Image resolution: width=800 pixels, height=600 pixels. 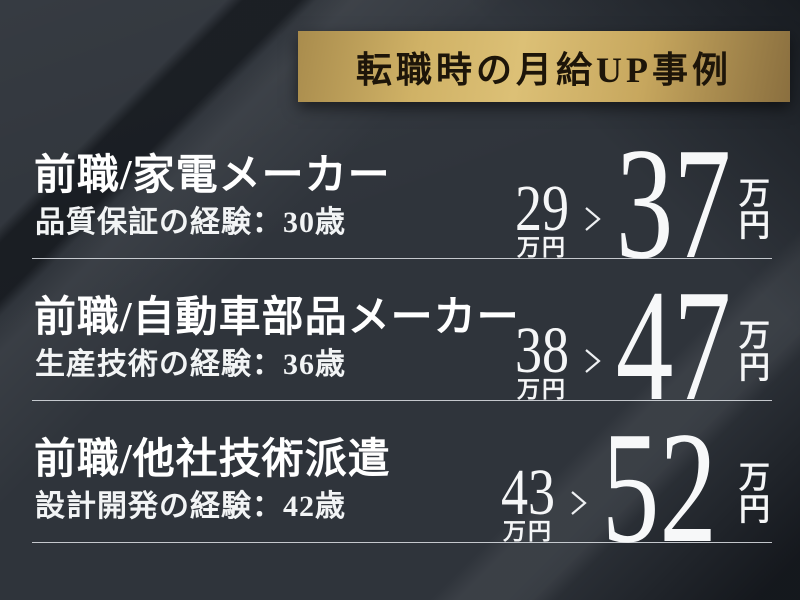 What do you see at coordinates (673, 203) in the screenshot?
I see `new-salary-value: 37` at bounding box center [673, 203].